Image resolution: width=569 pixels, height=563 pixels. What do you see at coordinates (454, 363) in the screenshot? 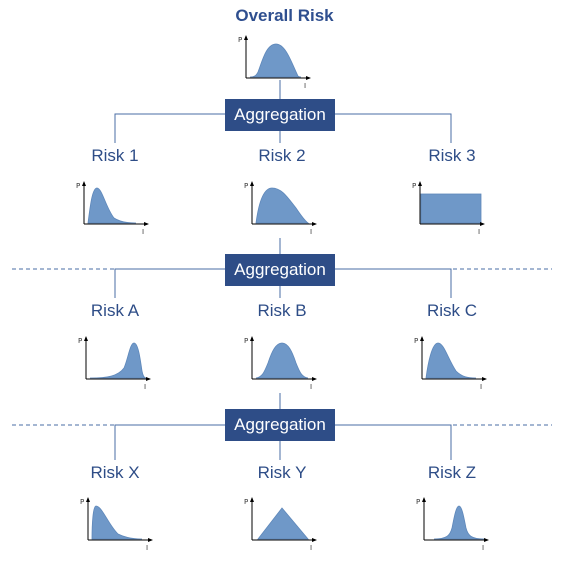
I see `risk-c-distribution-chart: P I` at bounding box center [454, 363].